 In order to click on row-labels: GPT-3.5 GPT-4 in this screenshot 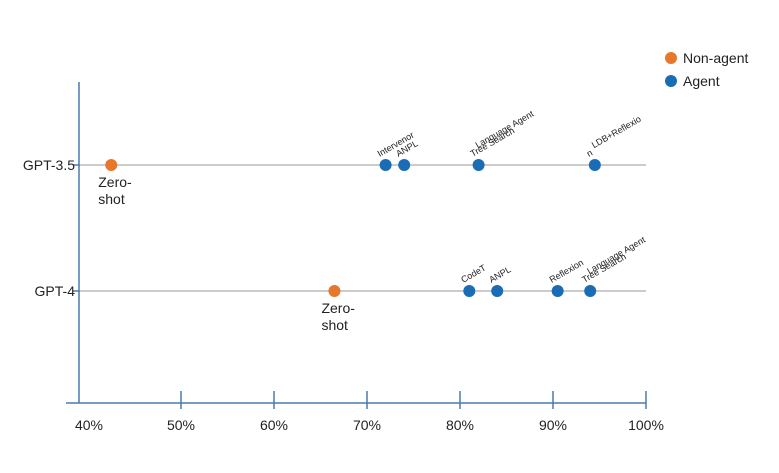, I will do `click(49, 228)`.